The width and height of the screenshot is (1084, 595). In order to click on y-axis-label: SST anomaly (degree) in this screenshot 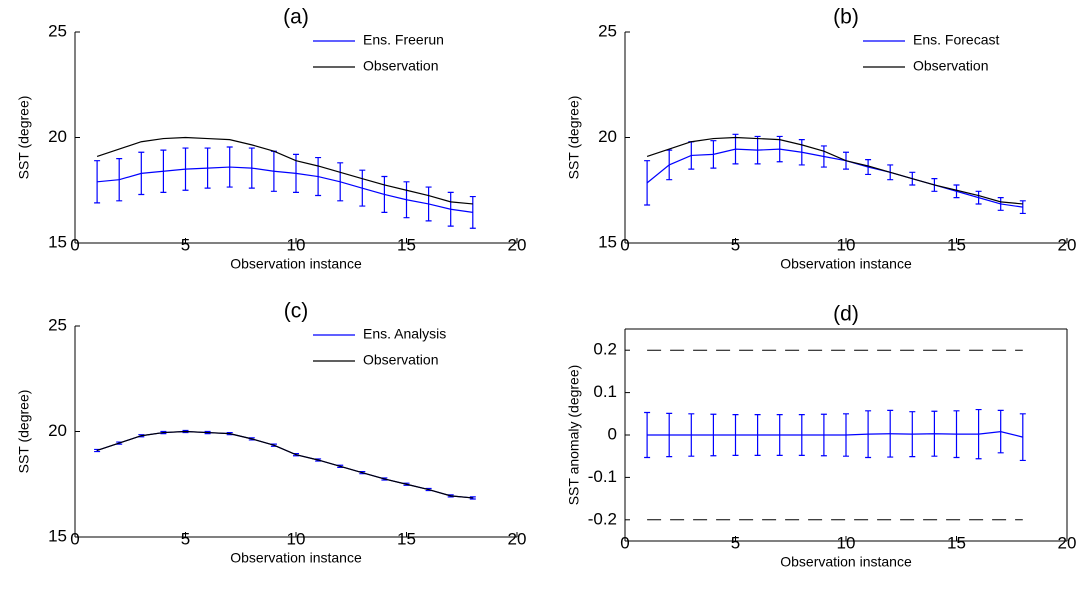, I will do `click(574, 435)`.